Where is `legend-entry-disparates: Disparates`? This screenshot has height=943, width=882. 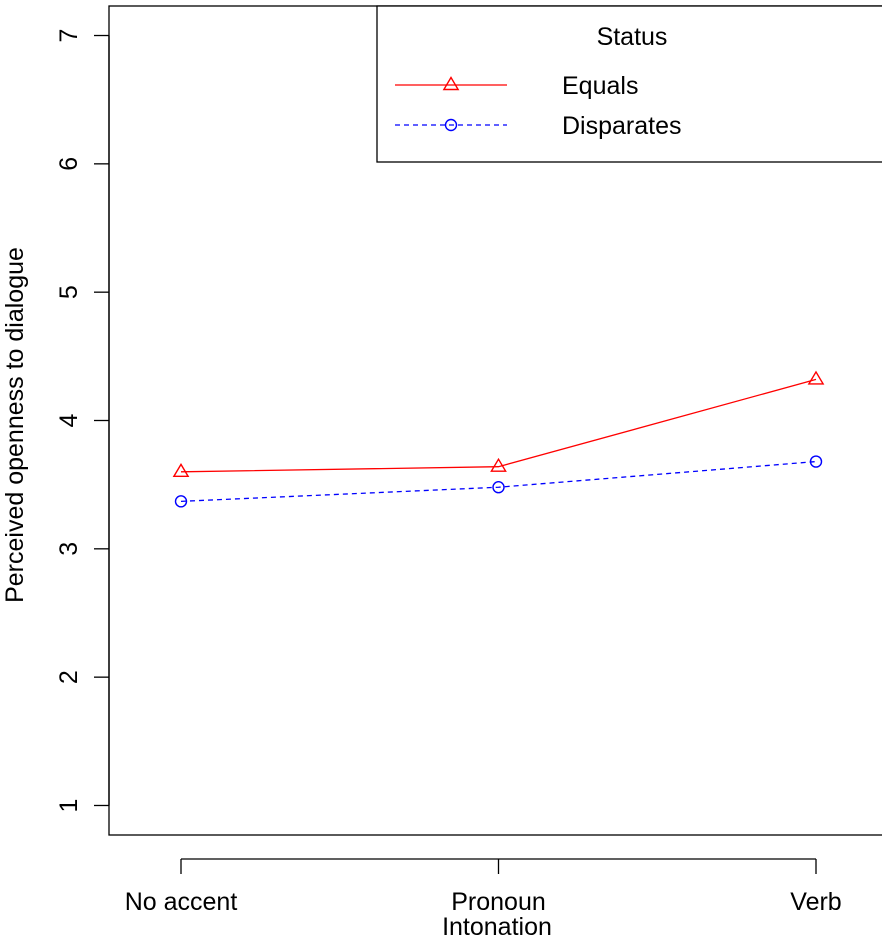
legend-entry-disparates: Disparates is located at coordinates (538, 126).